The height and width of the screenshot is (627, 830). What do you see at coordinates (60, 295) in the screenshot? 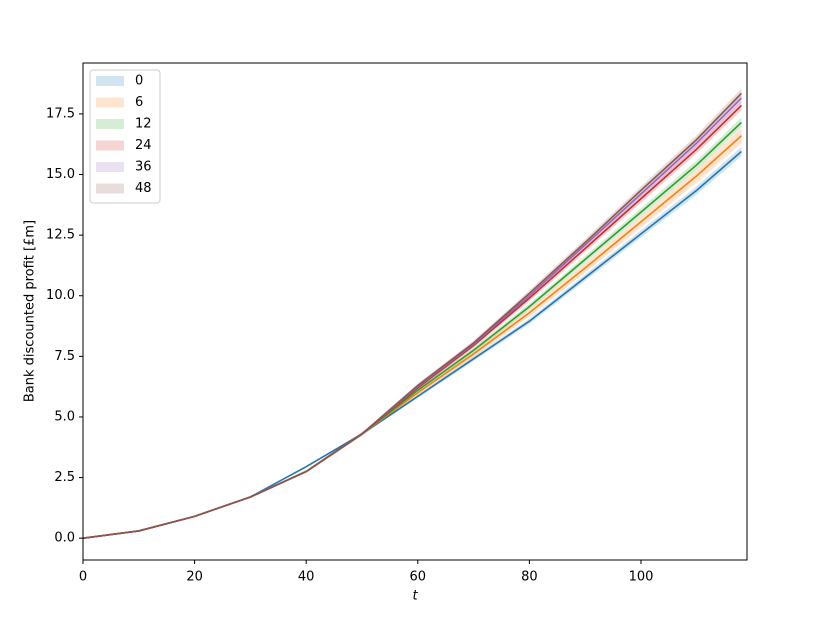
I see `y-tick-label: 10.0` at bounding box center [60, 295].